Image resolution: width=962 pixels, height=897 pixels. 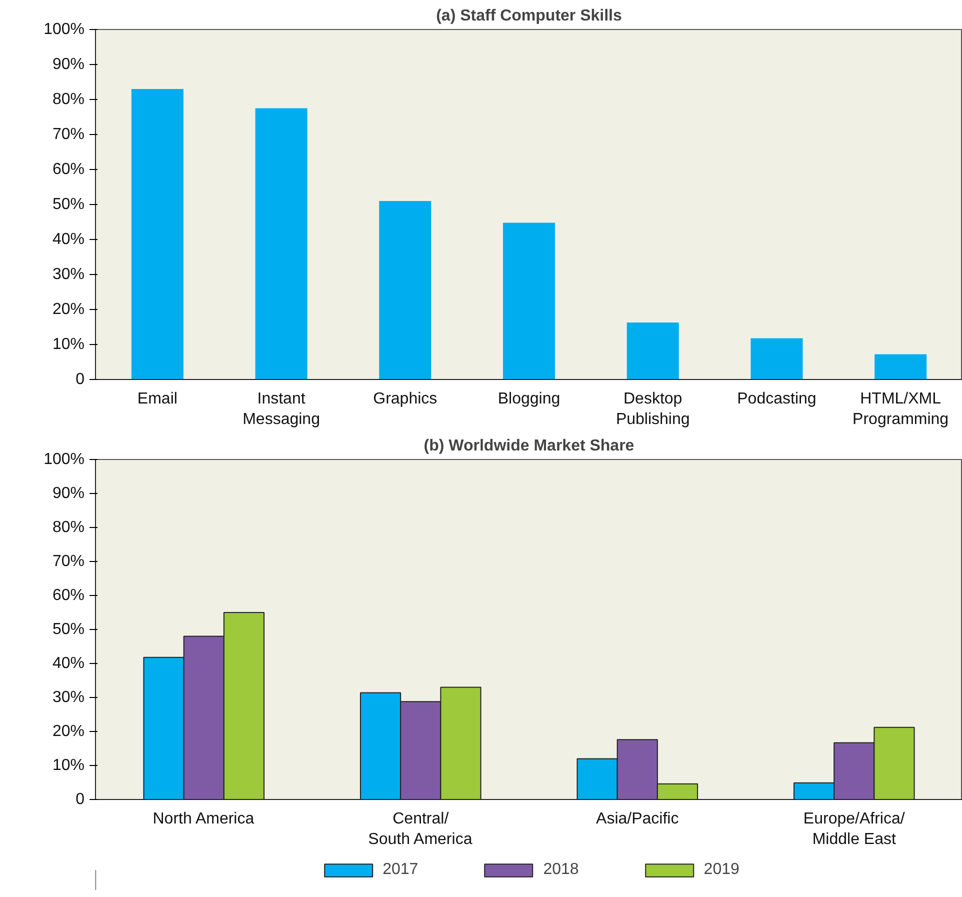 I want to click on x-tick-label: Desktop Publishing, so click(x=653, y=409).